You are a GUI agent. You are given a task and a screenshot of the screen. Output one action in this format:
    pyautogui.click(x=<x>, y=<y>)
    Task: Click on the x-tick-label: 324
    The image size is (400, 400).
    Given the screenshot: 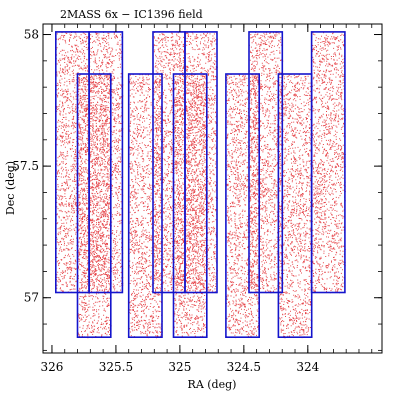 What is the action you would take?
    pyautogui.click(x=307, y=367)
    